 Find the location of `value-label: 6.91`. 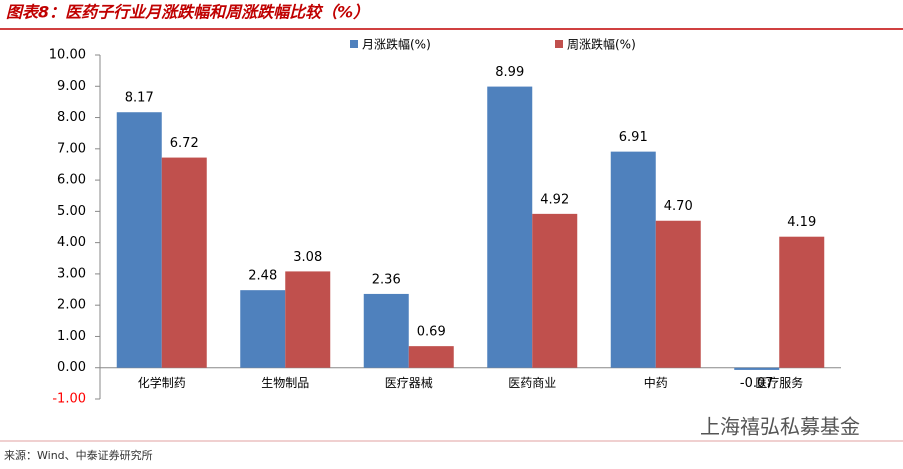

value-label: 6.91 is located at coordinates (633, 137).